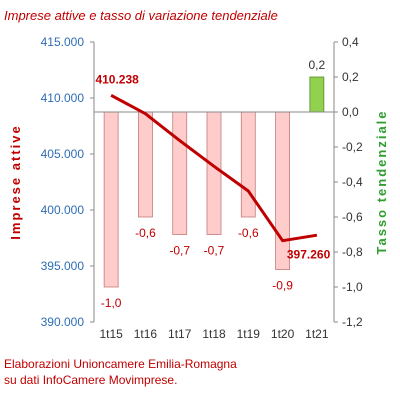 The image size is (400, 400). What do you see at coordinates (283, 334) in the screenshot?
I see `x-tick-label: 1t20` at bounding box center [283, 334].